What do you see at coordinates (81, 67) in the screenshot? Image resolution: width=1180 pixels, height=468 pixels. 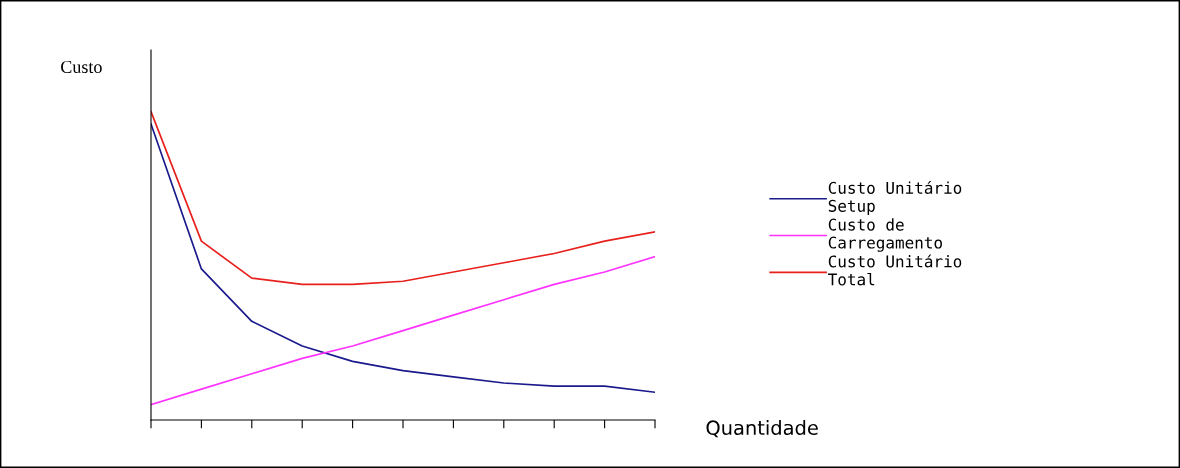 I see `y-axis-title: Custo` at bounding box center [81, 67].